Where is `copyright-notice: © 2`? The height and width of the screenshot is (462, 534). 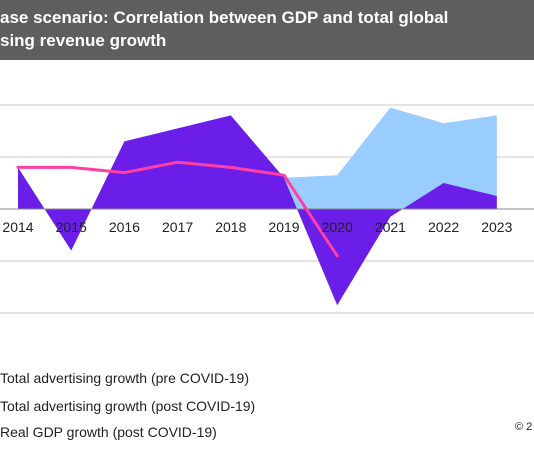 copyright-notice: © 2 is located at coordinates (524, 427).